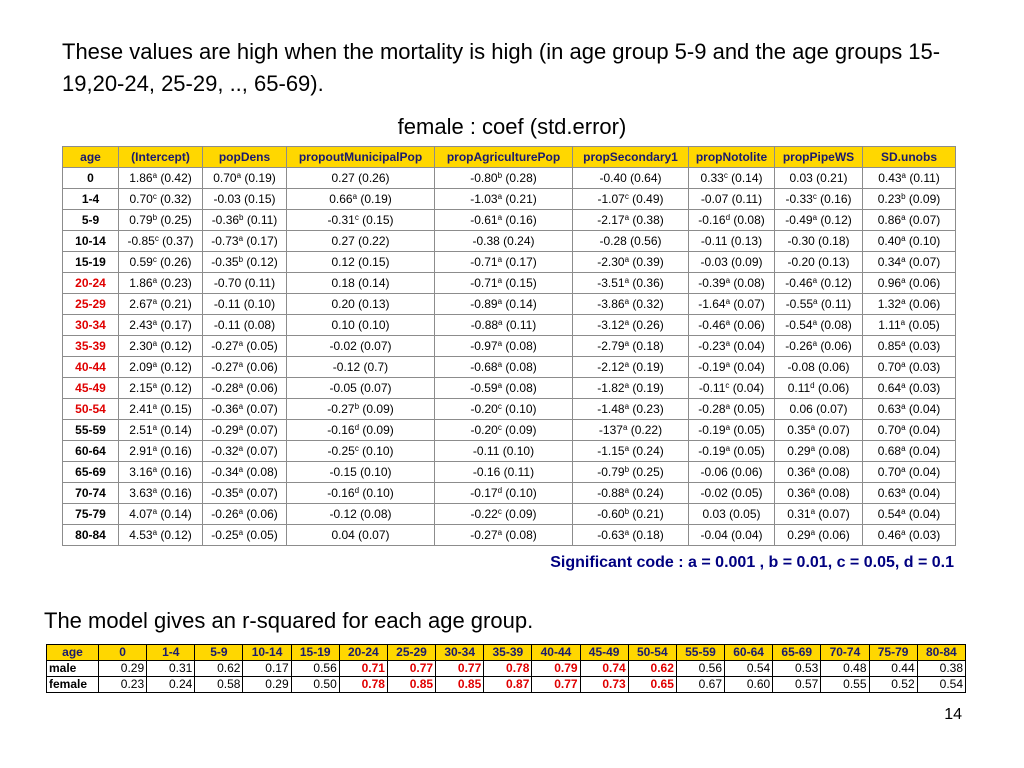  I want to click on std-error: (0.42), so click(176, 178).